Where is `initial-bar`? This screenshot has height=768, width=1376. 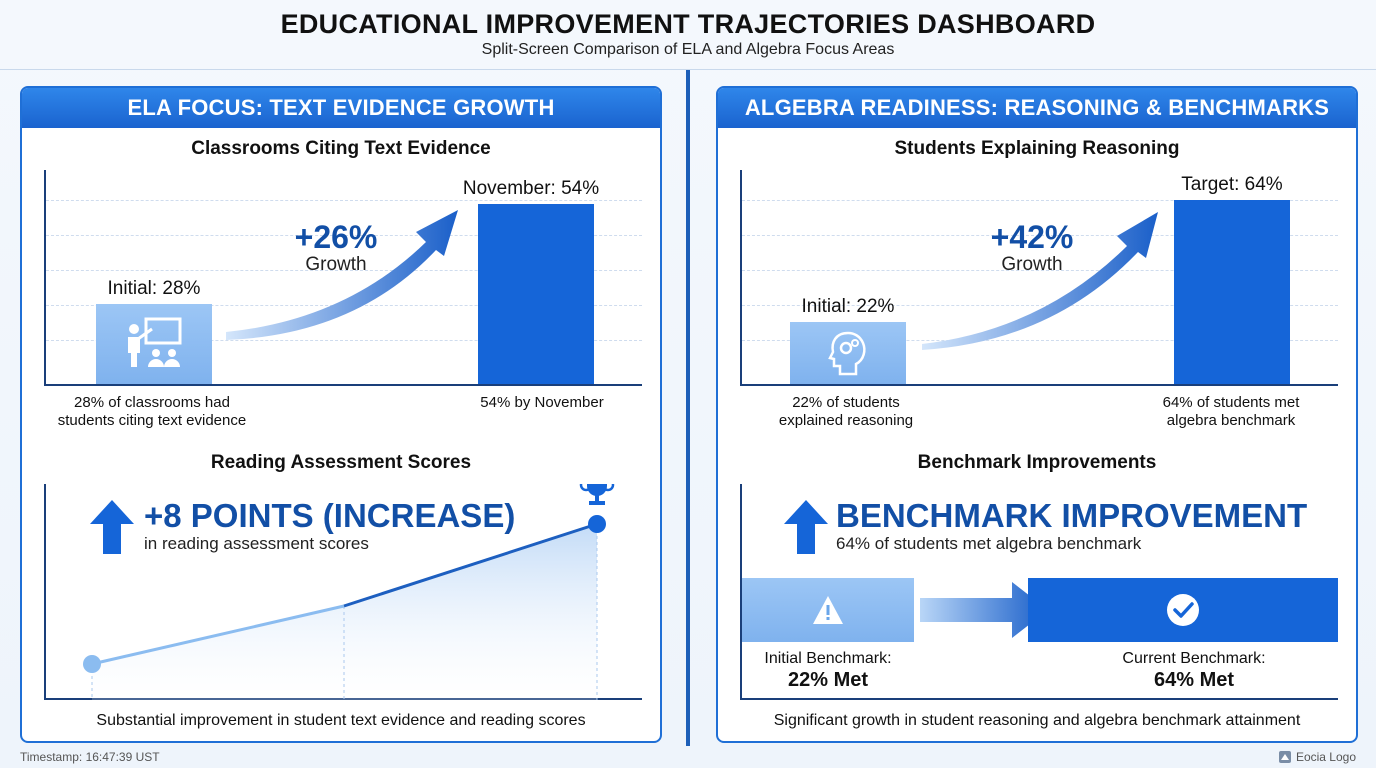 initial-bar is located at coordinates (154, 344).